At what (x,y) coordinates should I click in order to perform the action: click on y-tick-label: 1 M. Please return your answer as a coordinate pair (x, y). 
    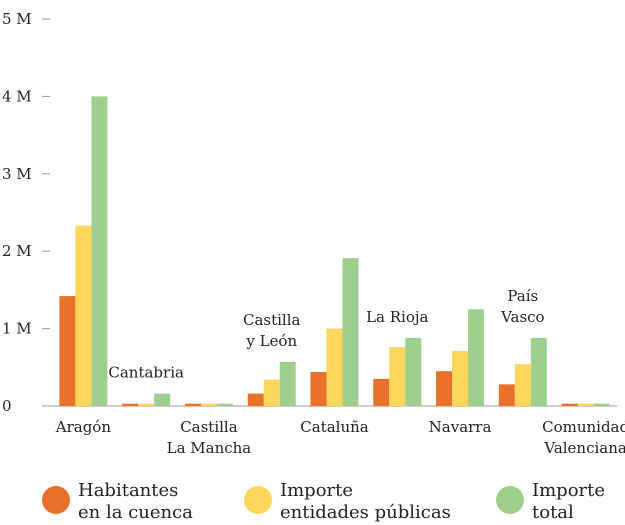
    Looking at the image, I should click on (17, 329).